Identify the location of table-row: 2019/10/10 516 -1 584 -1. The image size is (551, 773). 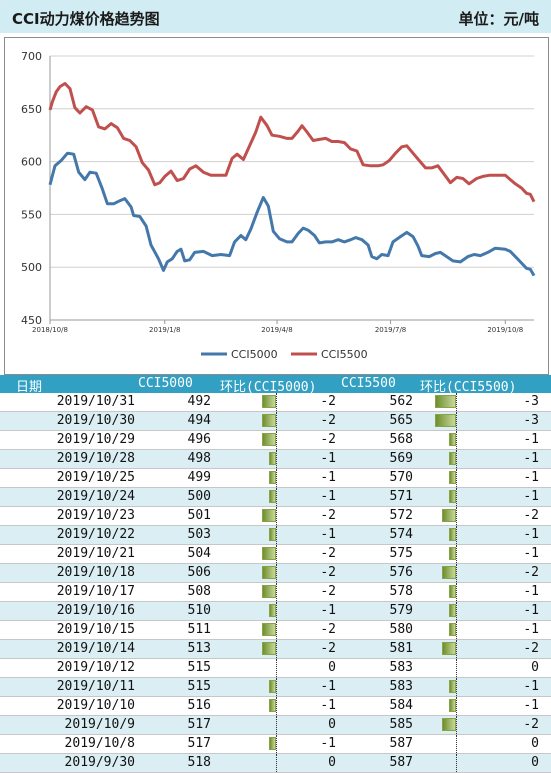
(275, 706).